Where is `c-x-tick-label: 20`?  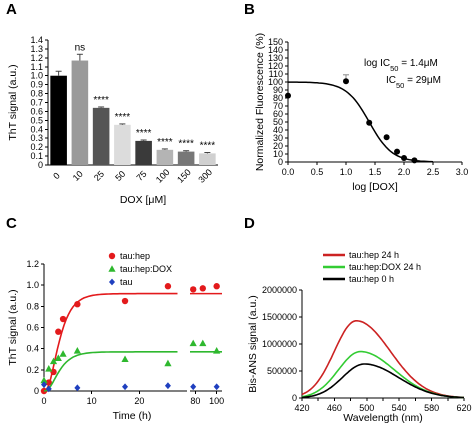
c-x-tick-label: 20 is located at coordinates (139, 401).